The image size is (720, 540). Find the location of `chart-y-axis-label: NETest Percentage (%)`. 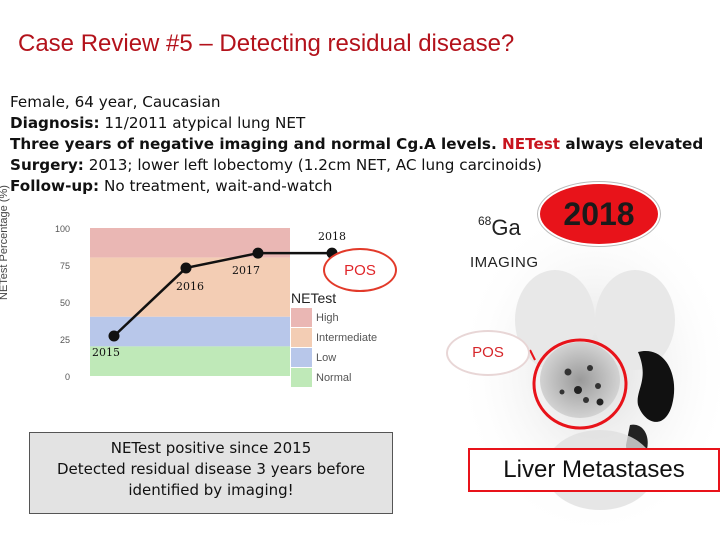

chart-y-axis-label: NETest Percentage (%) is located at coordinates (5, 242).